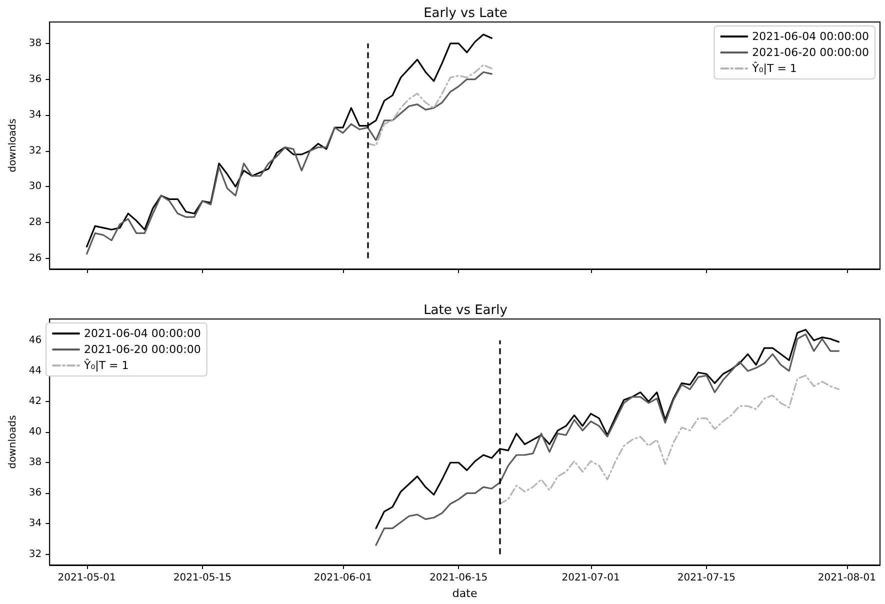 The image size is (885, 604). Describe the element at coordinates (706, 578) in the screenshot. I see `x-tick-label: 2021-07-15` at that location.